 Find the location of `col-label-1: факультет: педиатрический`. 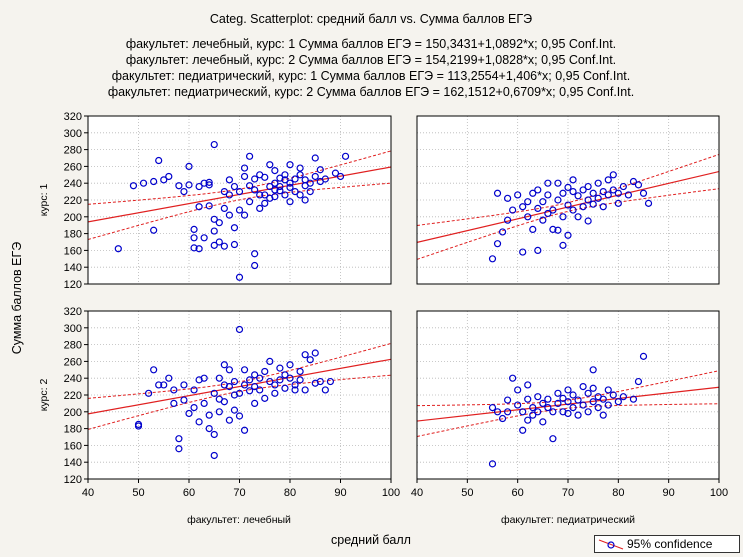

col-label-1: факультет: педиатрический is located at coordinates (568, 520).